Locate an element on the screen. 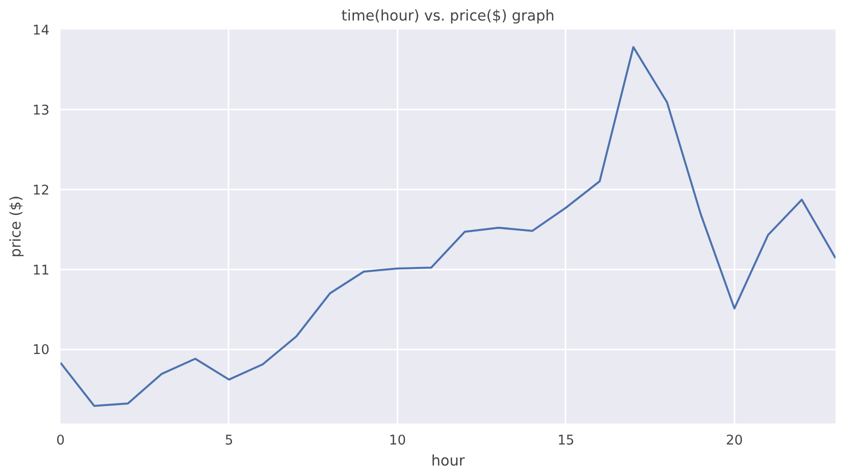 This screenshot has height=472, width=850. y-tick-label: 12 is located at coordinates (41, 190).